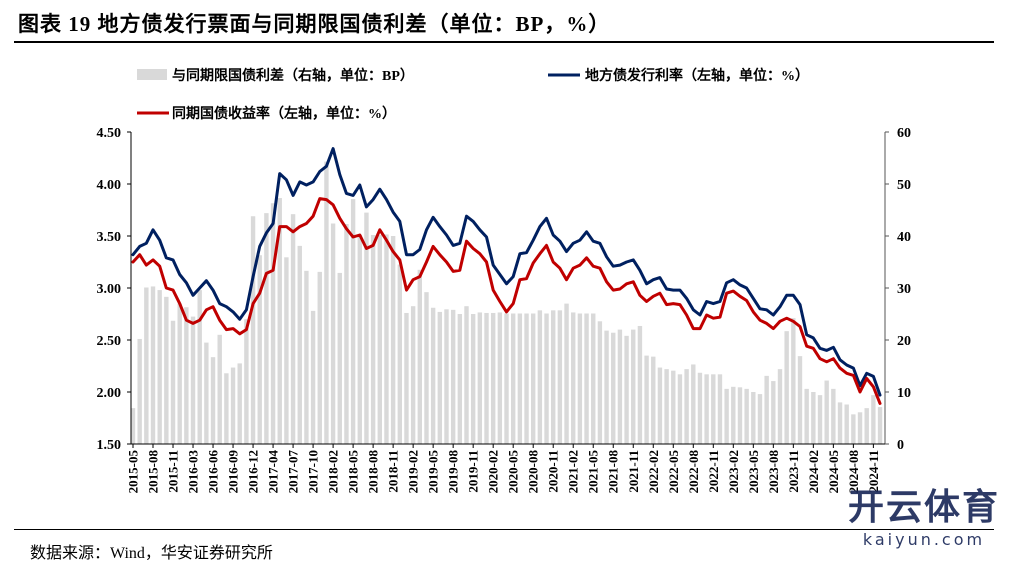 This screenshot has height=570, width=1016. What do you see at coordinates (573, 471) in the screenshot?
I see `x-tick-label: 2021-02` at bounding box center [573, 471].